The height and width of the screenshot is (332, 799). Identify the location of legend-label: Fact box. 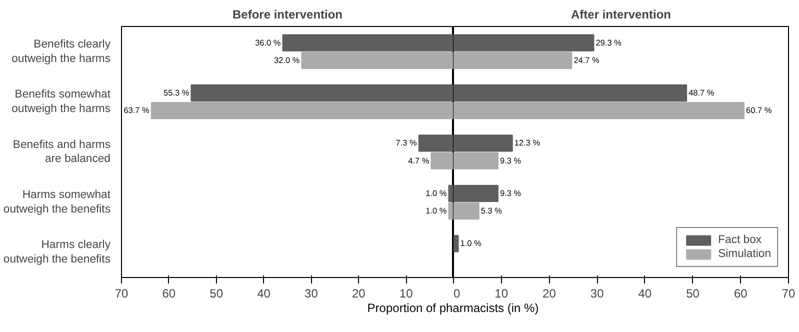
(740, 240).